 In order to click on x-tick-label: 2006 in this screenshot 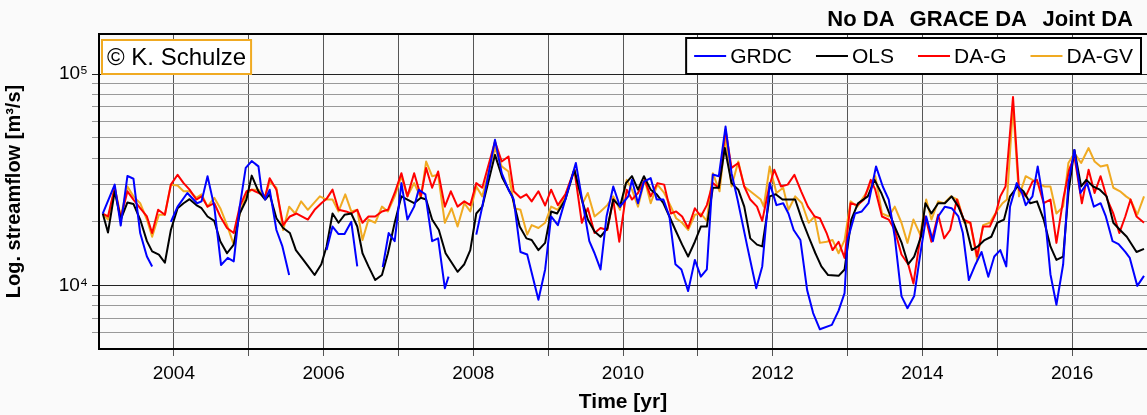, I will do `click(323, 372)`.